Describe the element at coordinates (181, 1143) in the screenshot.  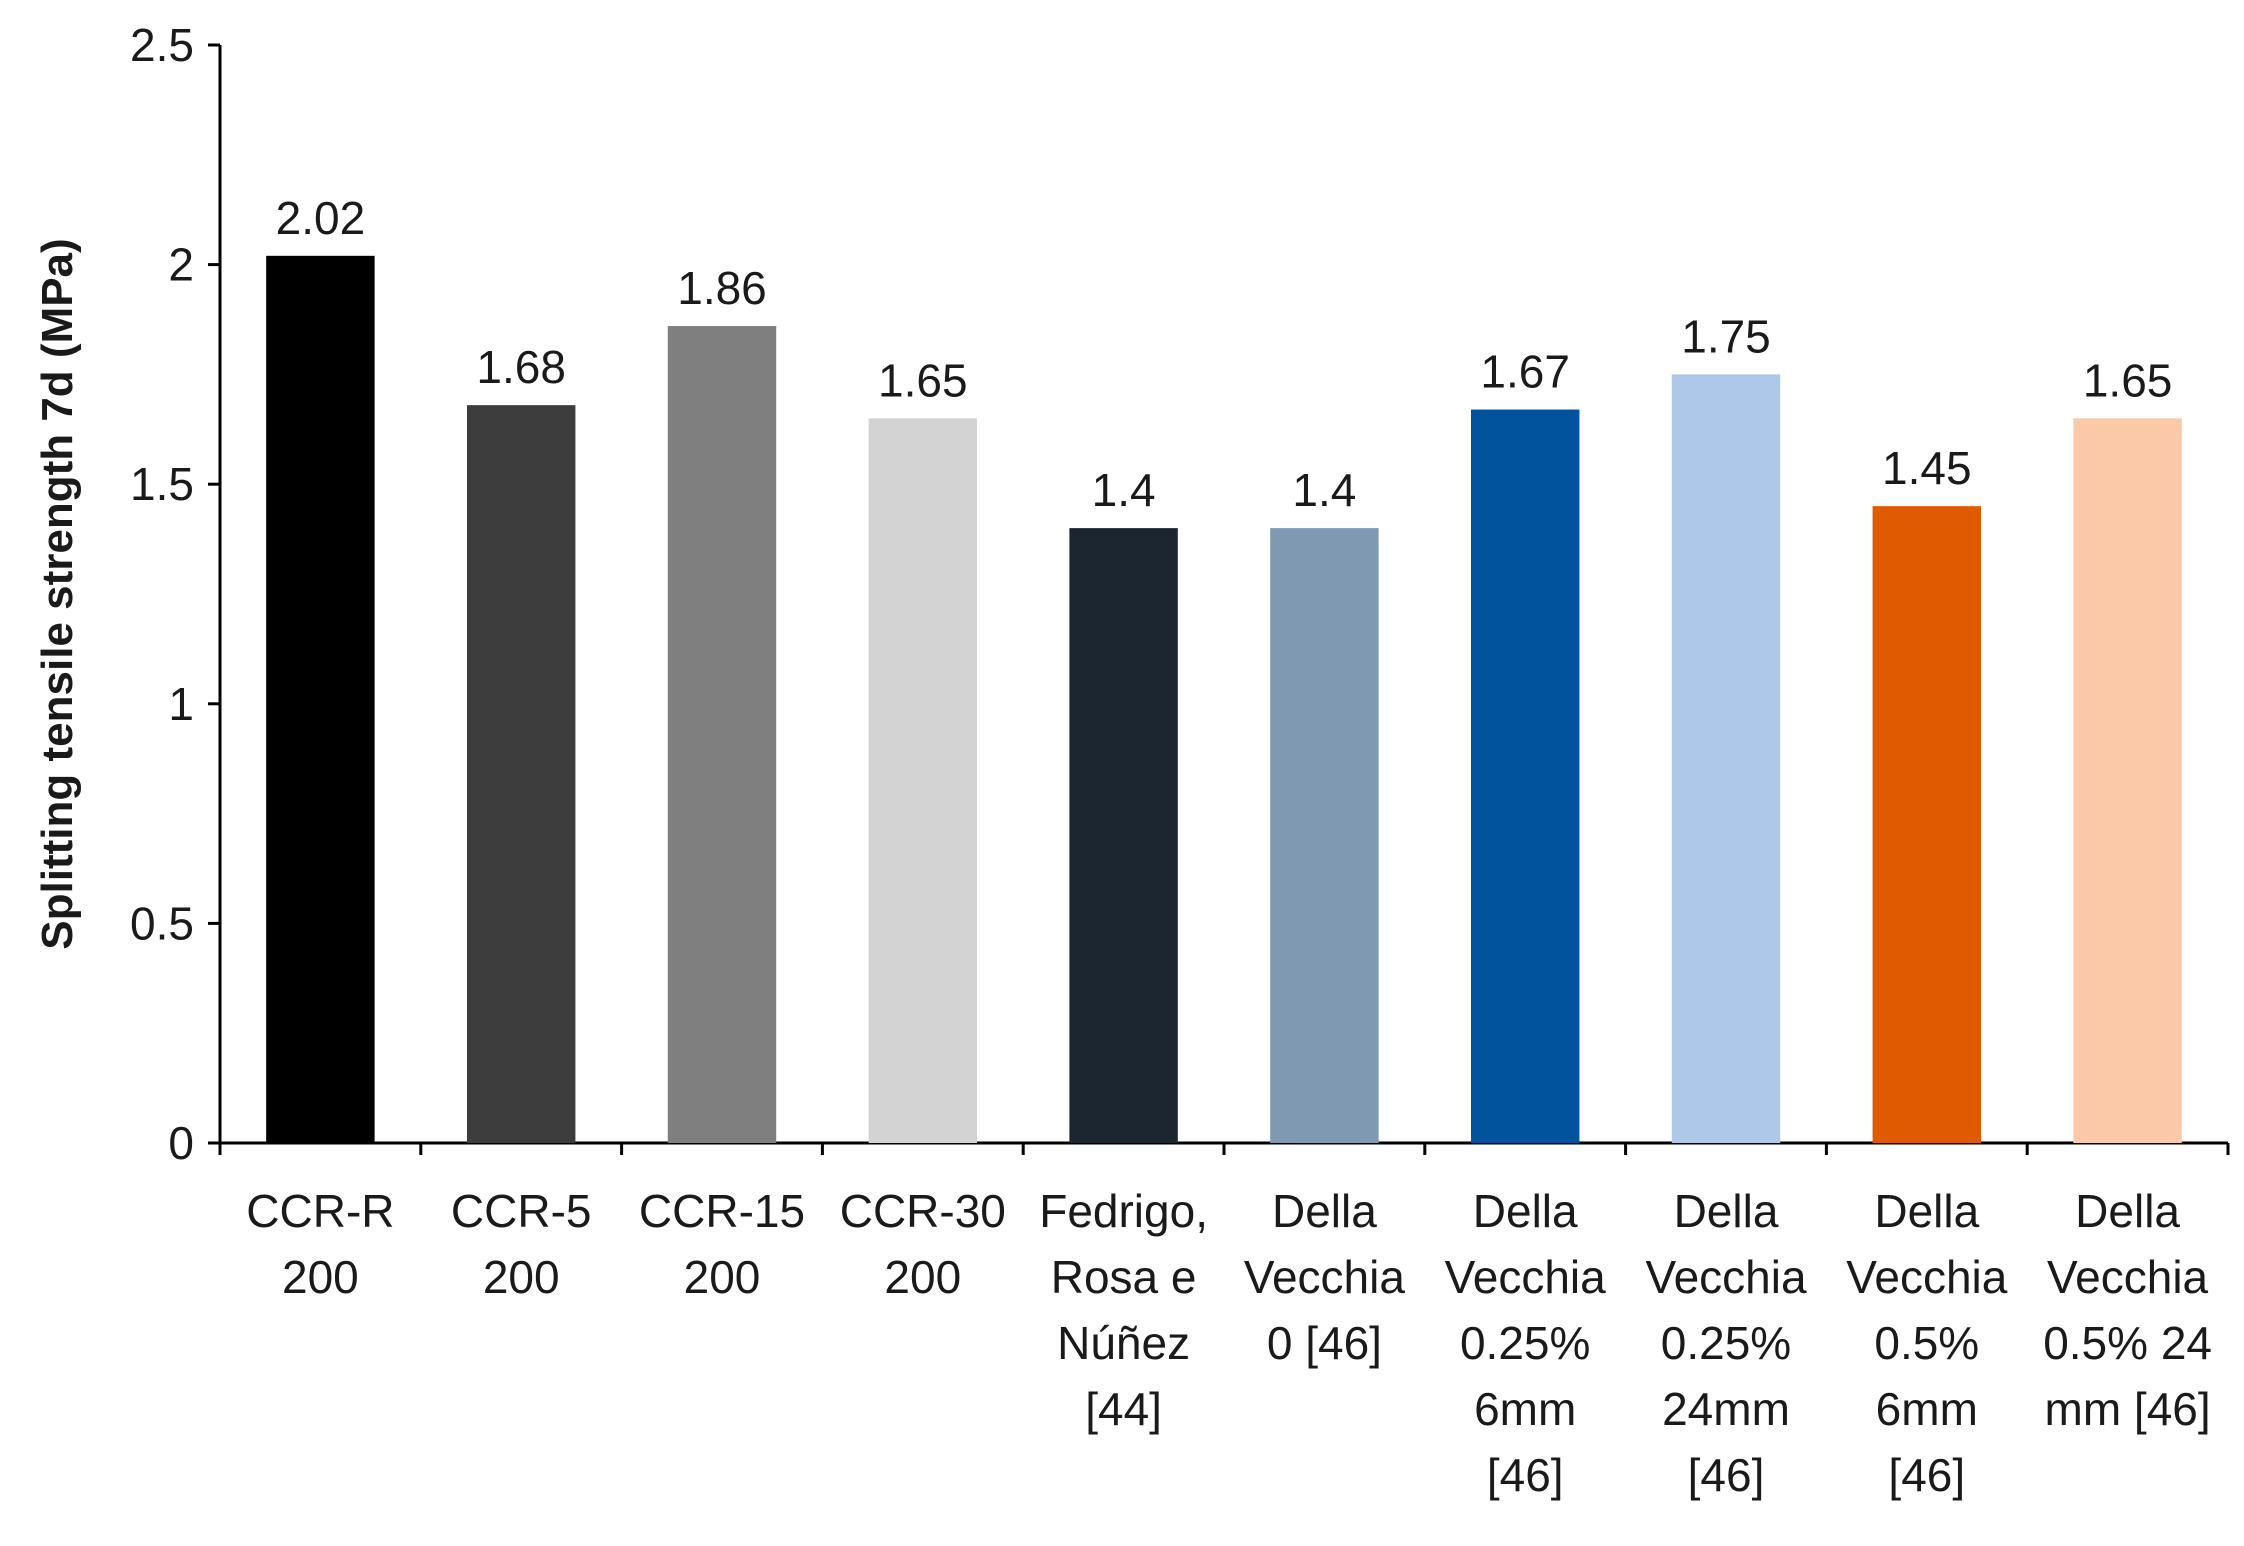
I see `y-tick-label: 0` at that location.